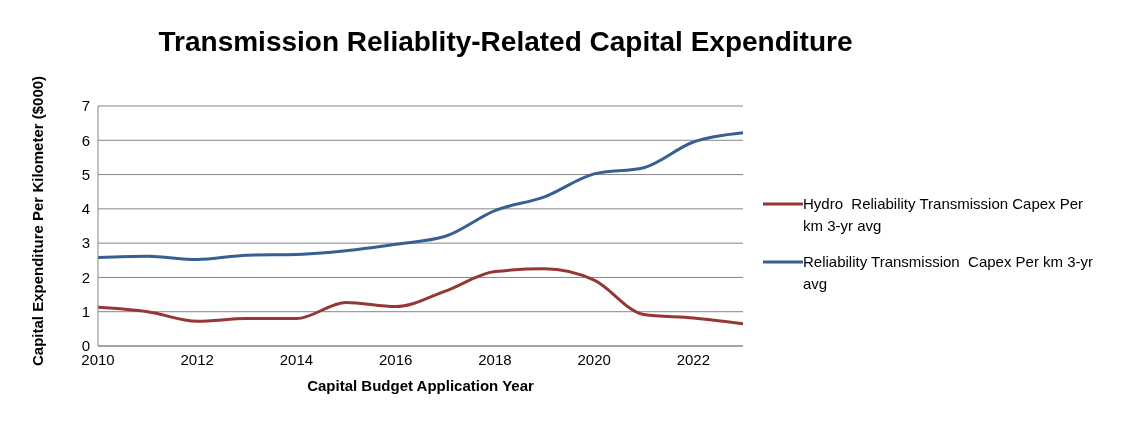  Describe the element at coordinates (594, 359) in the screenshot. I see `x-tick-label: 2020` at that location.